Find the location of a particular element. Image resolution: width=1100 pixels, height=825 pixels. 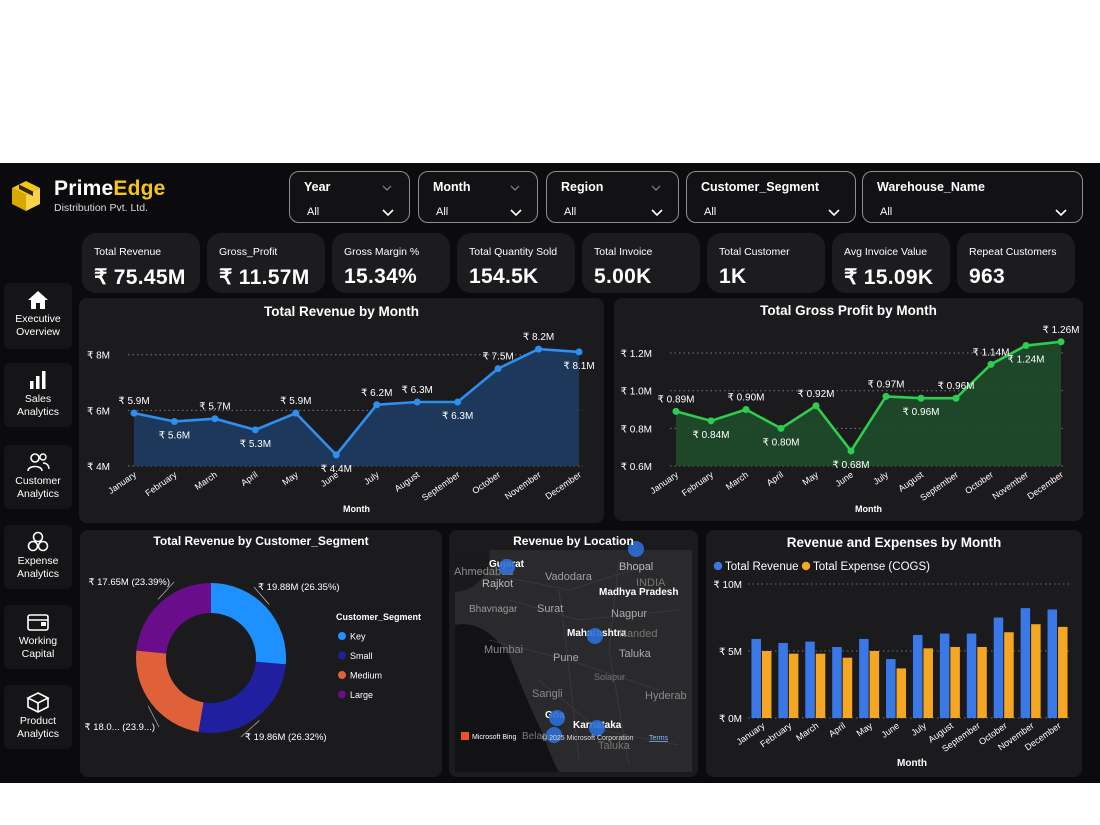

chart-title: Total Gross Profit by Month is located at coordinates (848, 310).